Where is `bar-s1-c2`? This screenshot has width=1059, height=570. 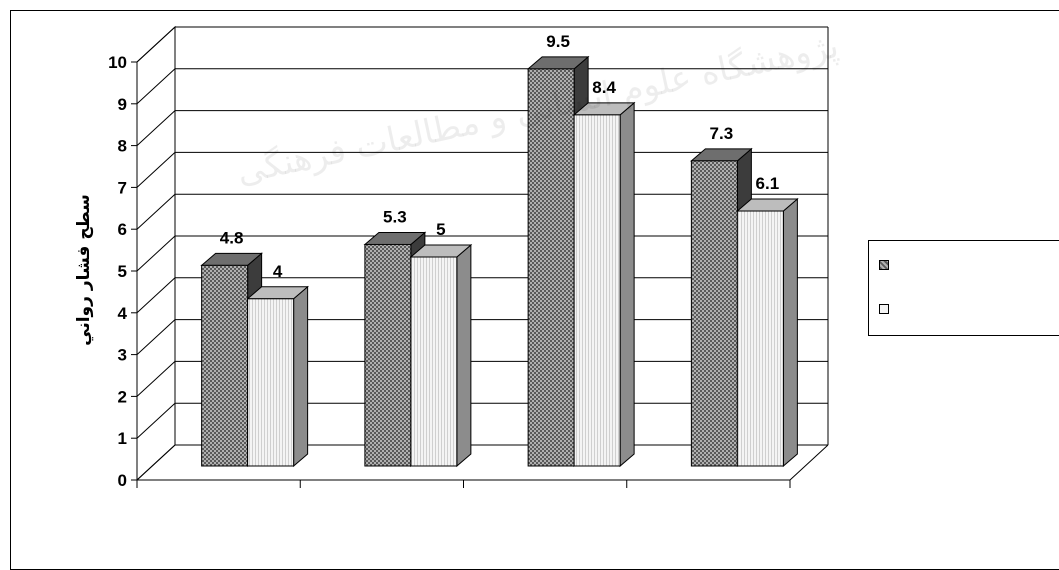 bar-s1-c2 is located at coordinates (388, 355).